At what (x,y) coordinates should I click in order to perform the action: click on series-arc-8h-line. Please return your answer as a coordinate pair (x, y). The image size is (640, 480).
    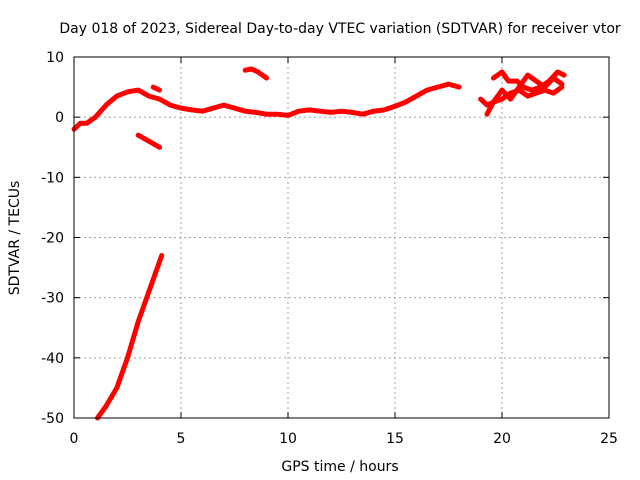
    Looking at the image, I should click on (256, 73).